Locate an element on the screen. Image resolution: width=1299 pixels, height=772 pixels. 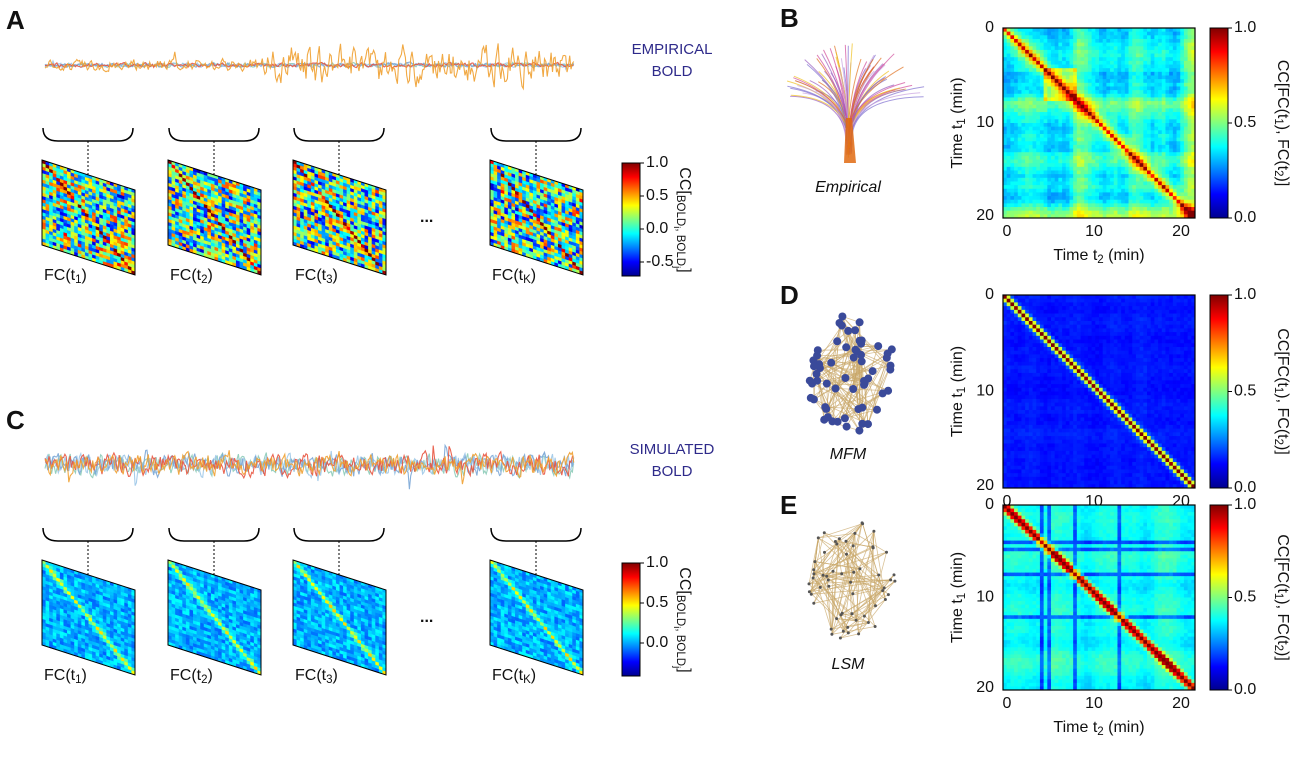
colorbar-label: CC[BOLDi, BOLDj] is located at coordinates (681, 219).